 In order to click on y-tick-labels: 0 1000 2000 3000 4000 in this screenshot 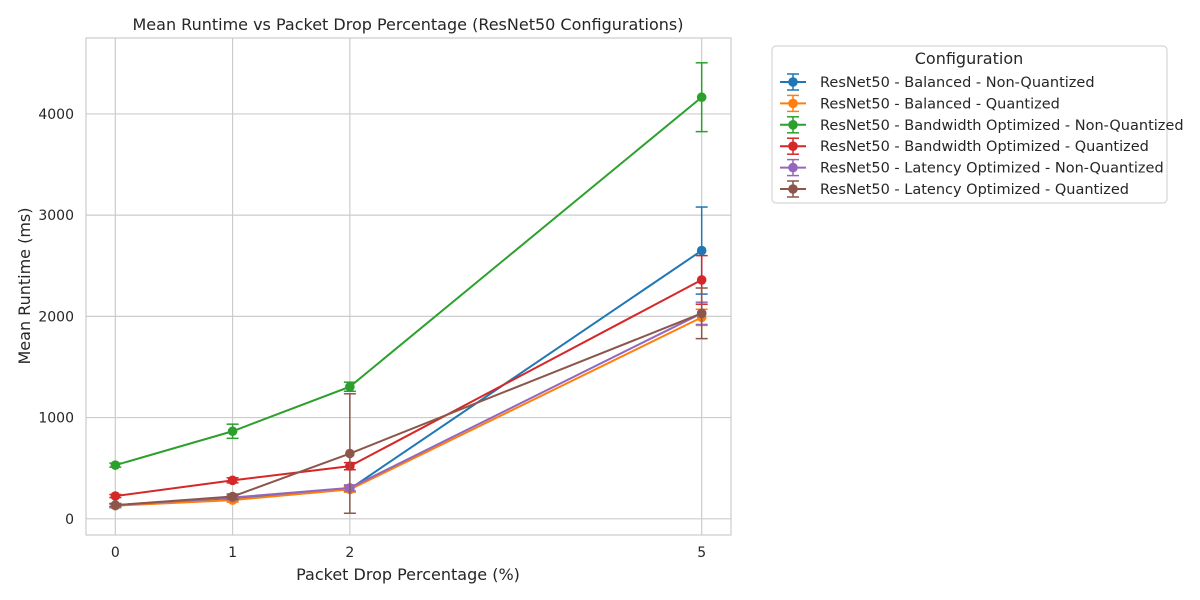, I will do `click(56, 317)`.